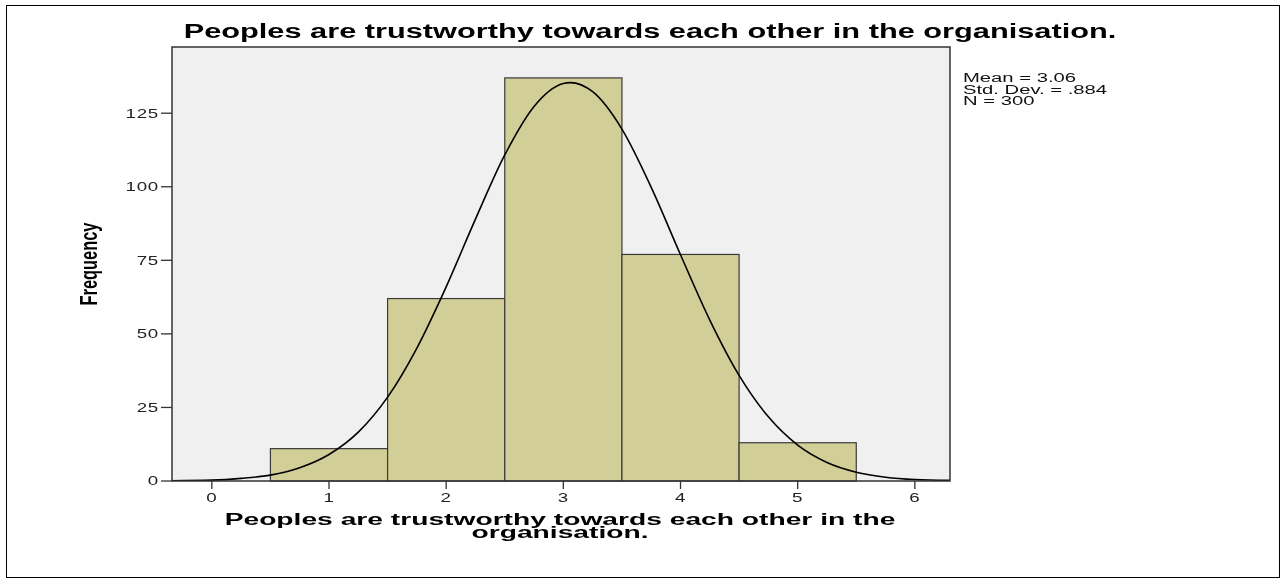  Describe the element at coordinates (329, 498) in the screenshot. I see `x-tick-label: 1` at that location.